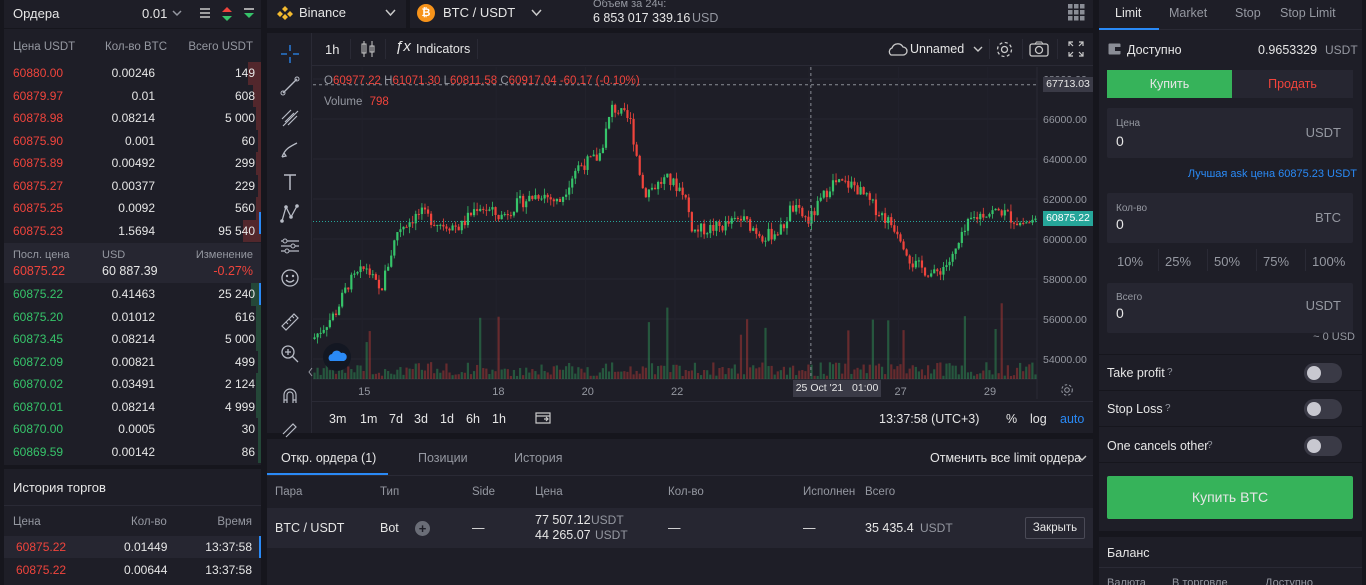 This screenshot has height=585, width=1366. I want to click on collapse-toolbar-icon, so click(310, 372).